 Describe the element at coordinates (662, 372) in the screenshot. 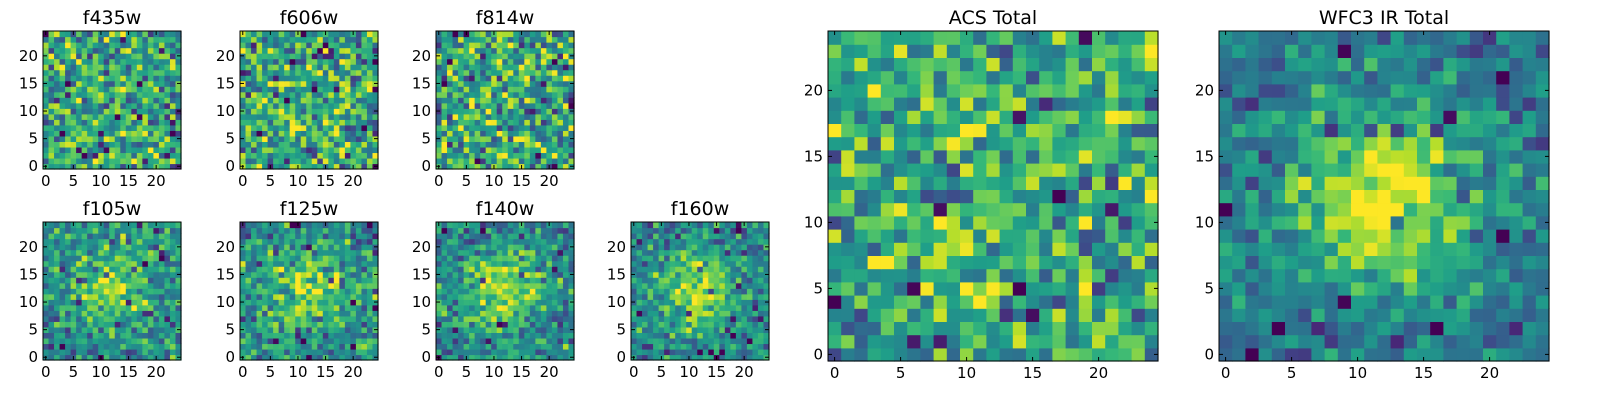

I see `x-tick-label: 5` at that location.